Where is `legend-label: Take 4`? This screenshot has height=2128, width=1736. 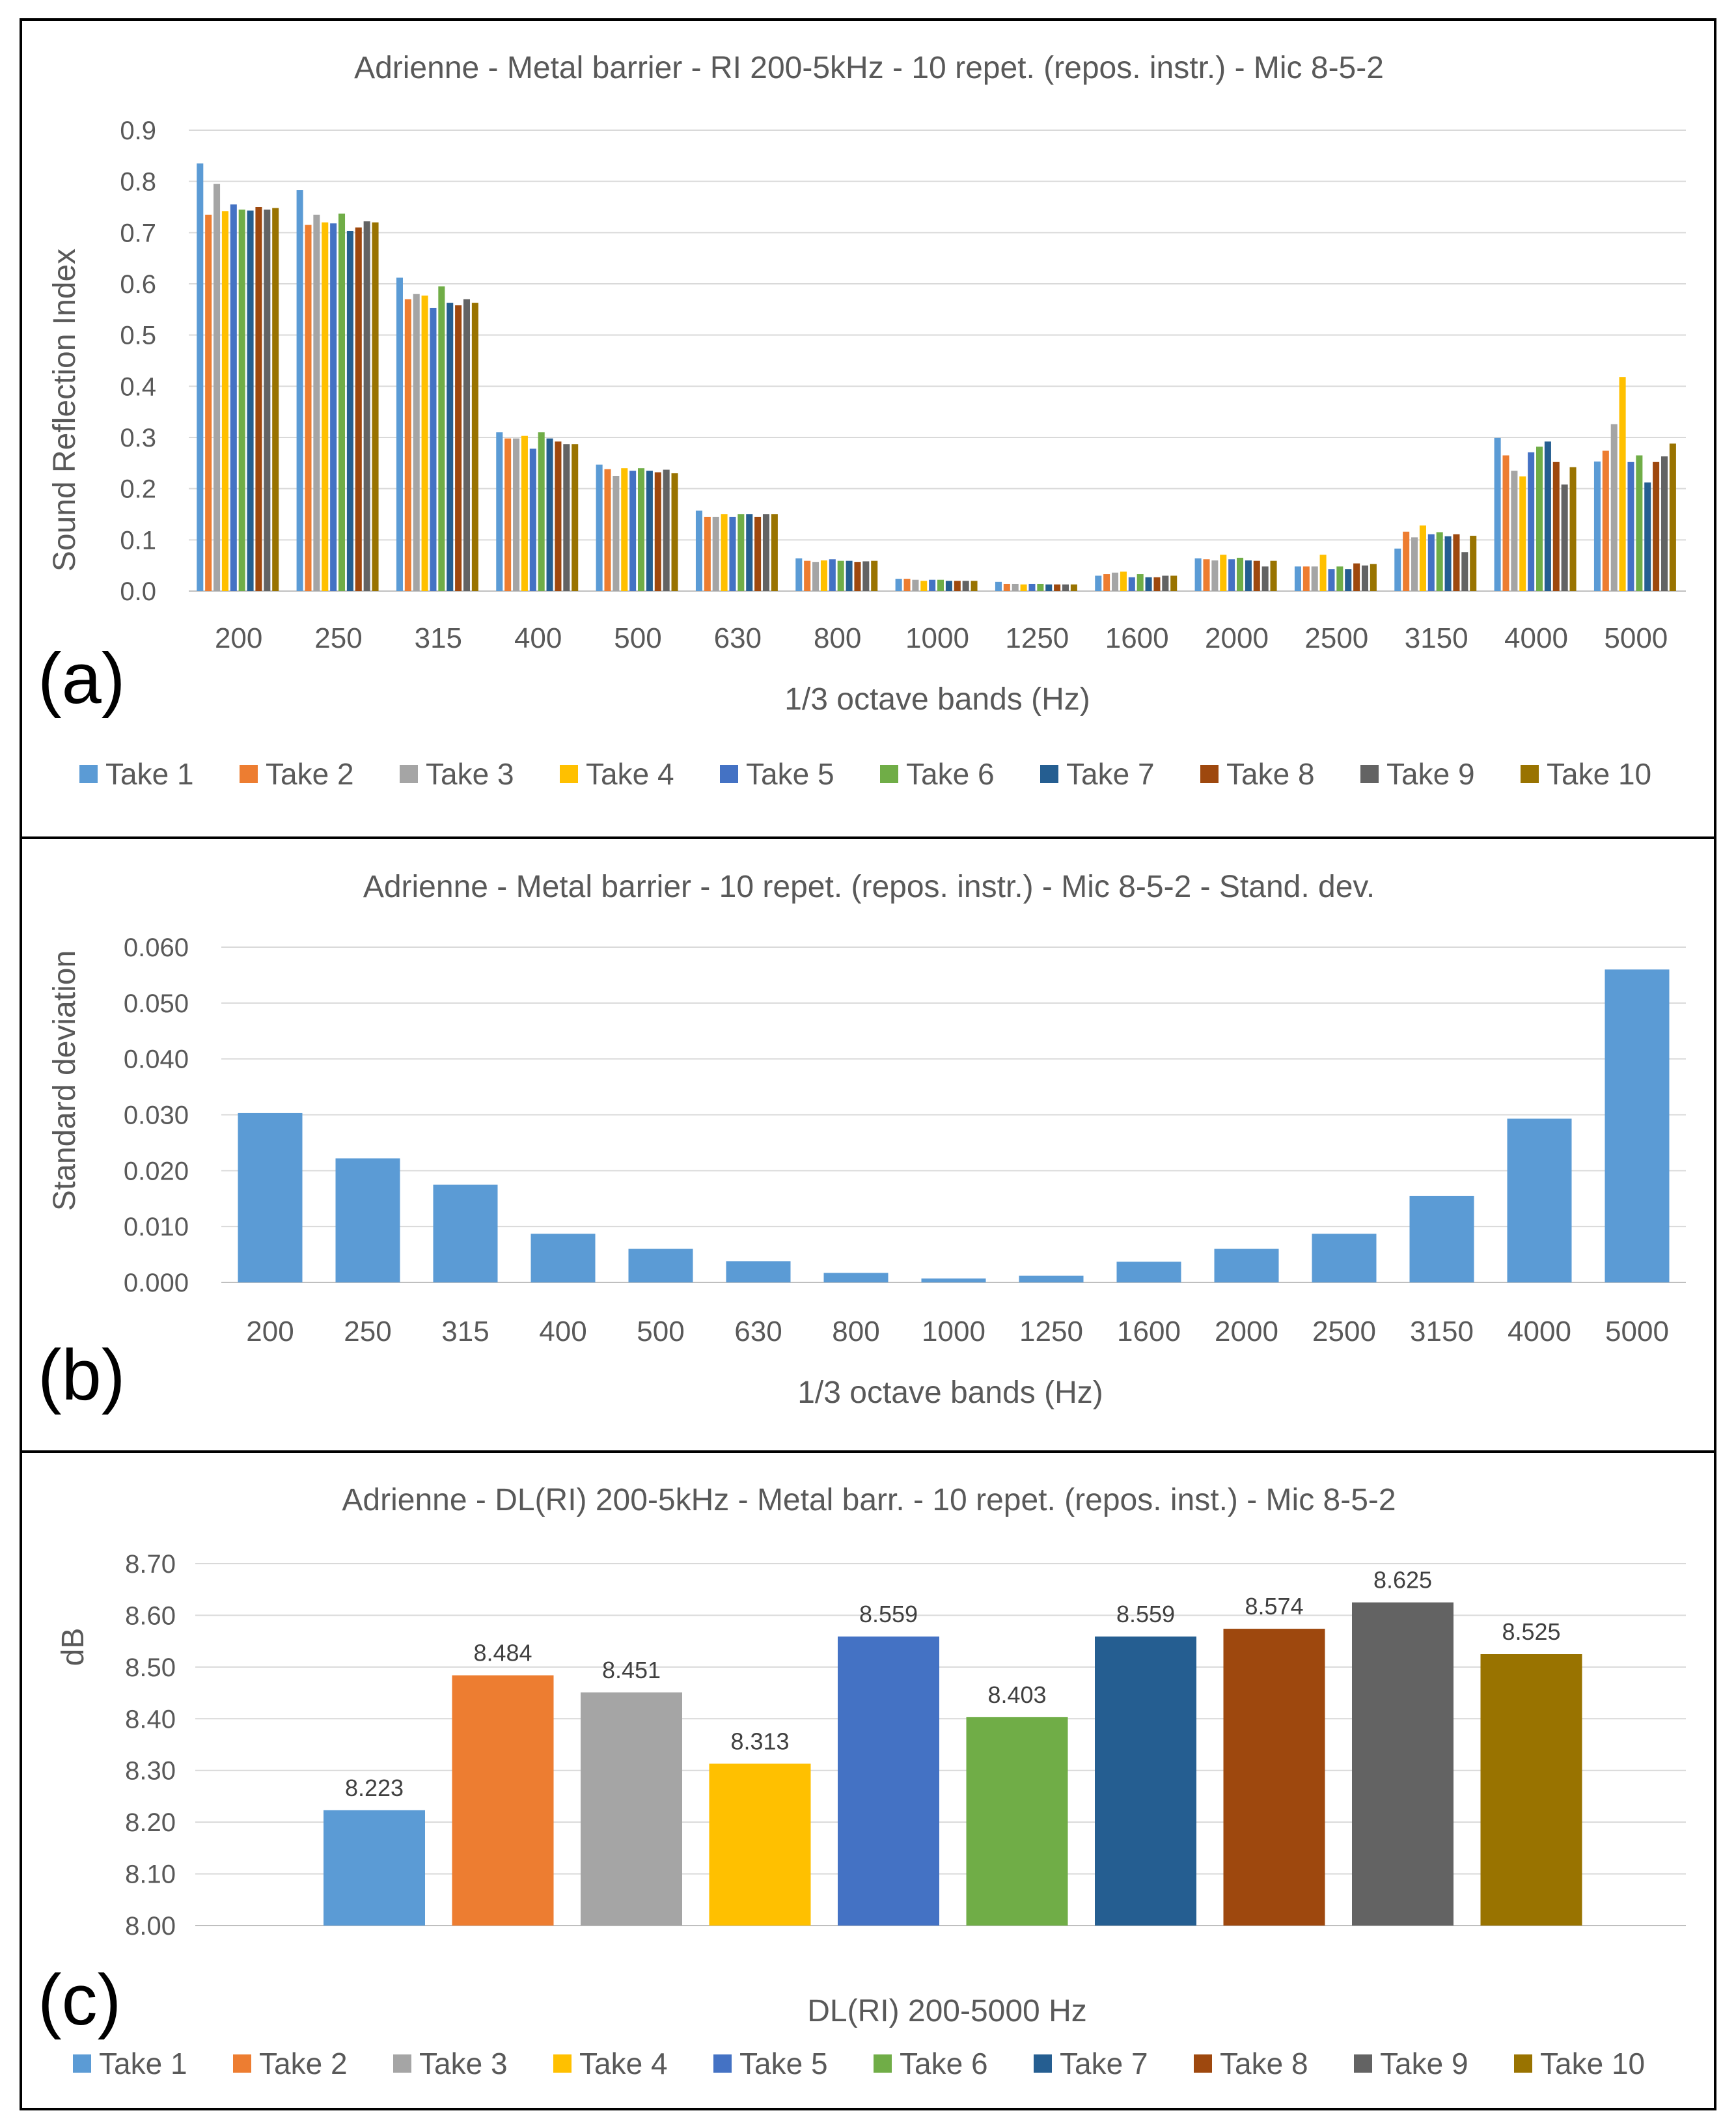
legend-label: Take 4 is located at coordinates (623, 2063).